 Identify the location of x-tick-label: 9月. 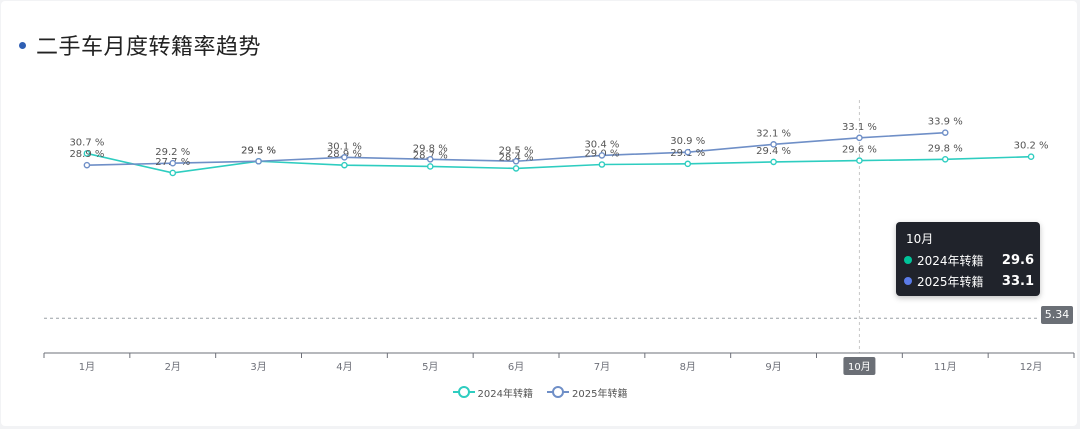
(773, 367).